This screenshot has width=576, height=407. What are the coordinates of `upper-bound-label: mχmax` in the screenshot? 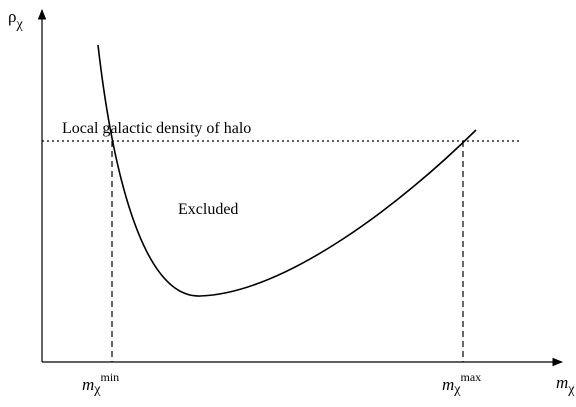 It's located at (461, 383).